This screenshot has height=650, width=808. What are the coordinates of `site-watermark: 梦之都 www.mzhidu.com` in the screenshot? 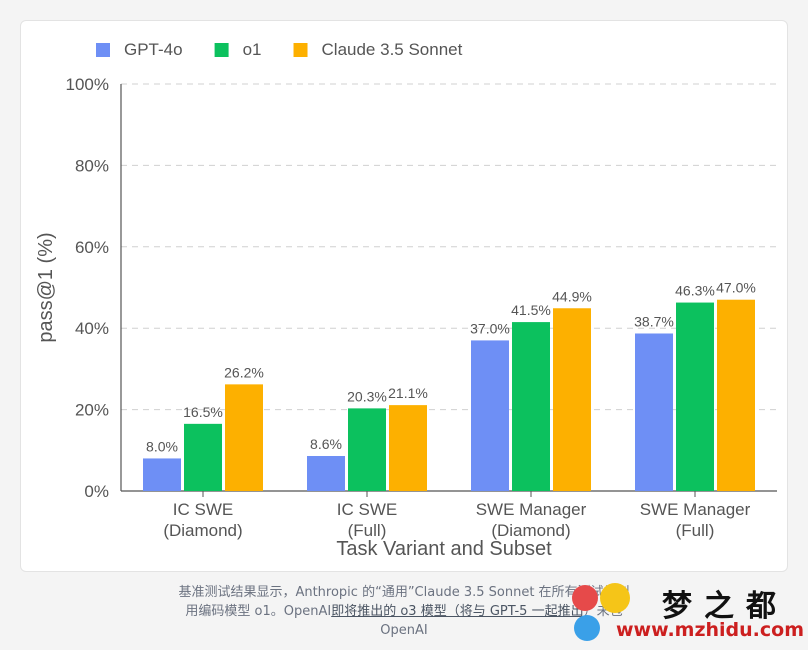 It's located at (687, 613).